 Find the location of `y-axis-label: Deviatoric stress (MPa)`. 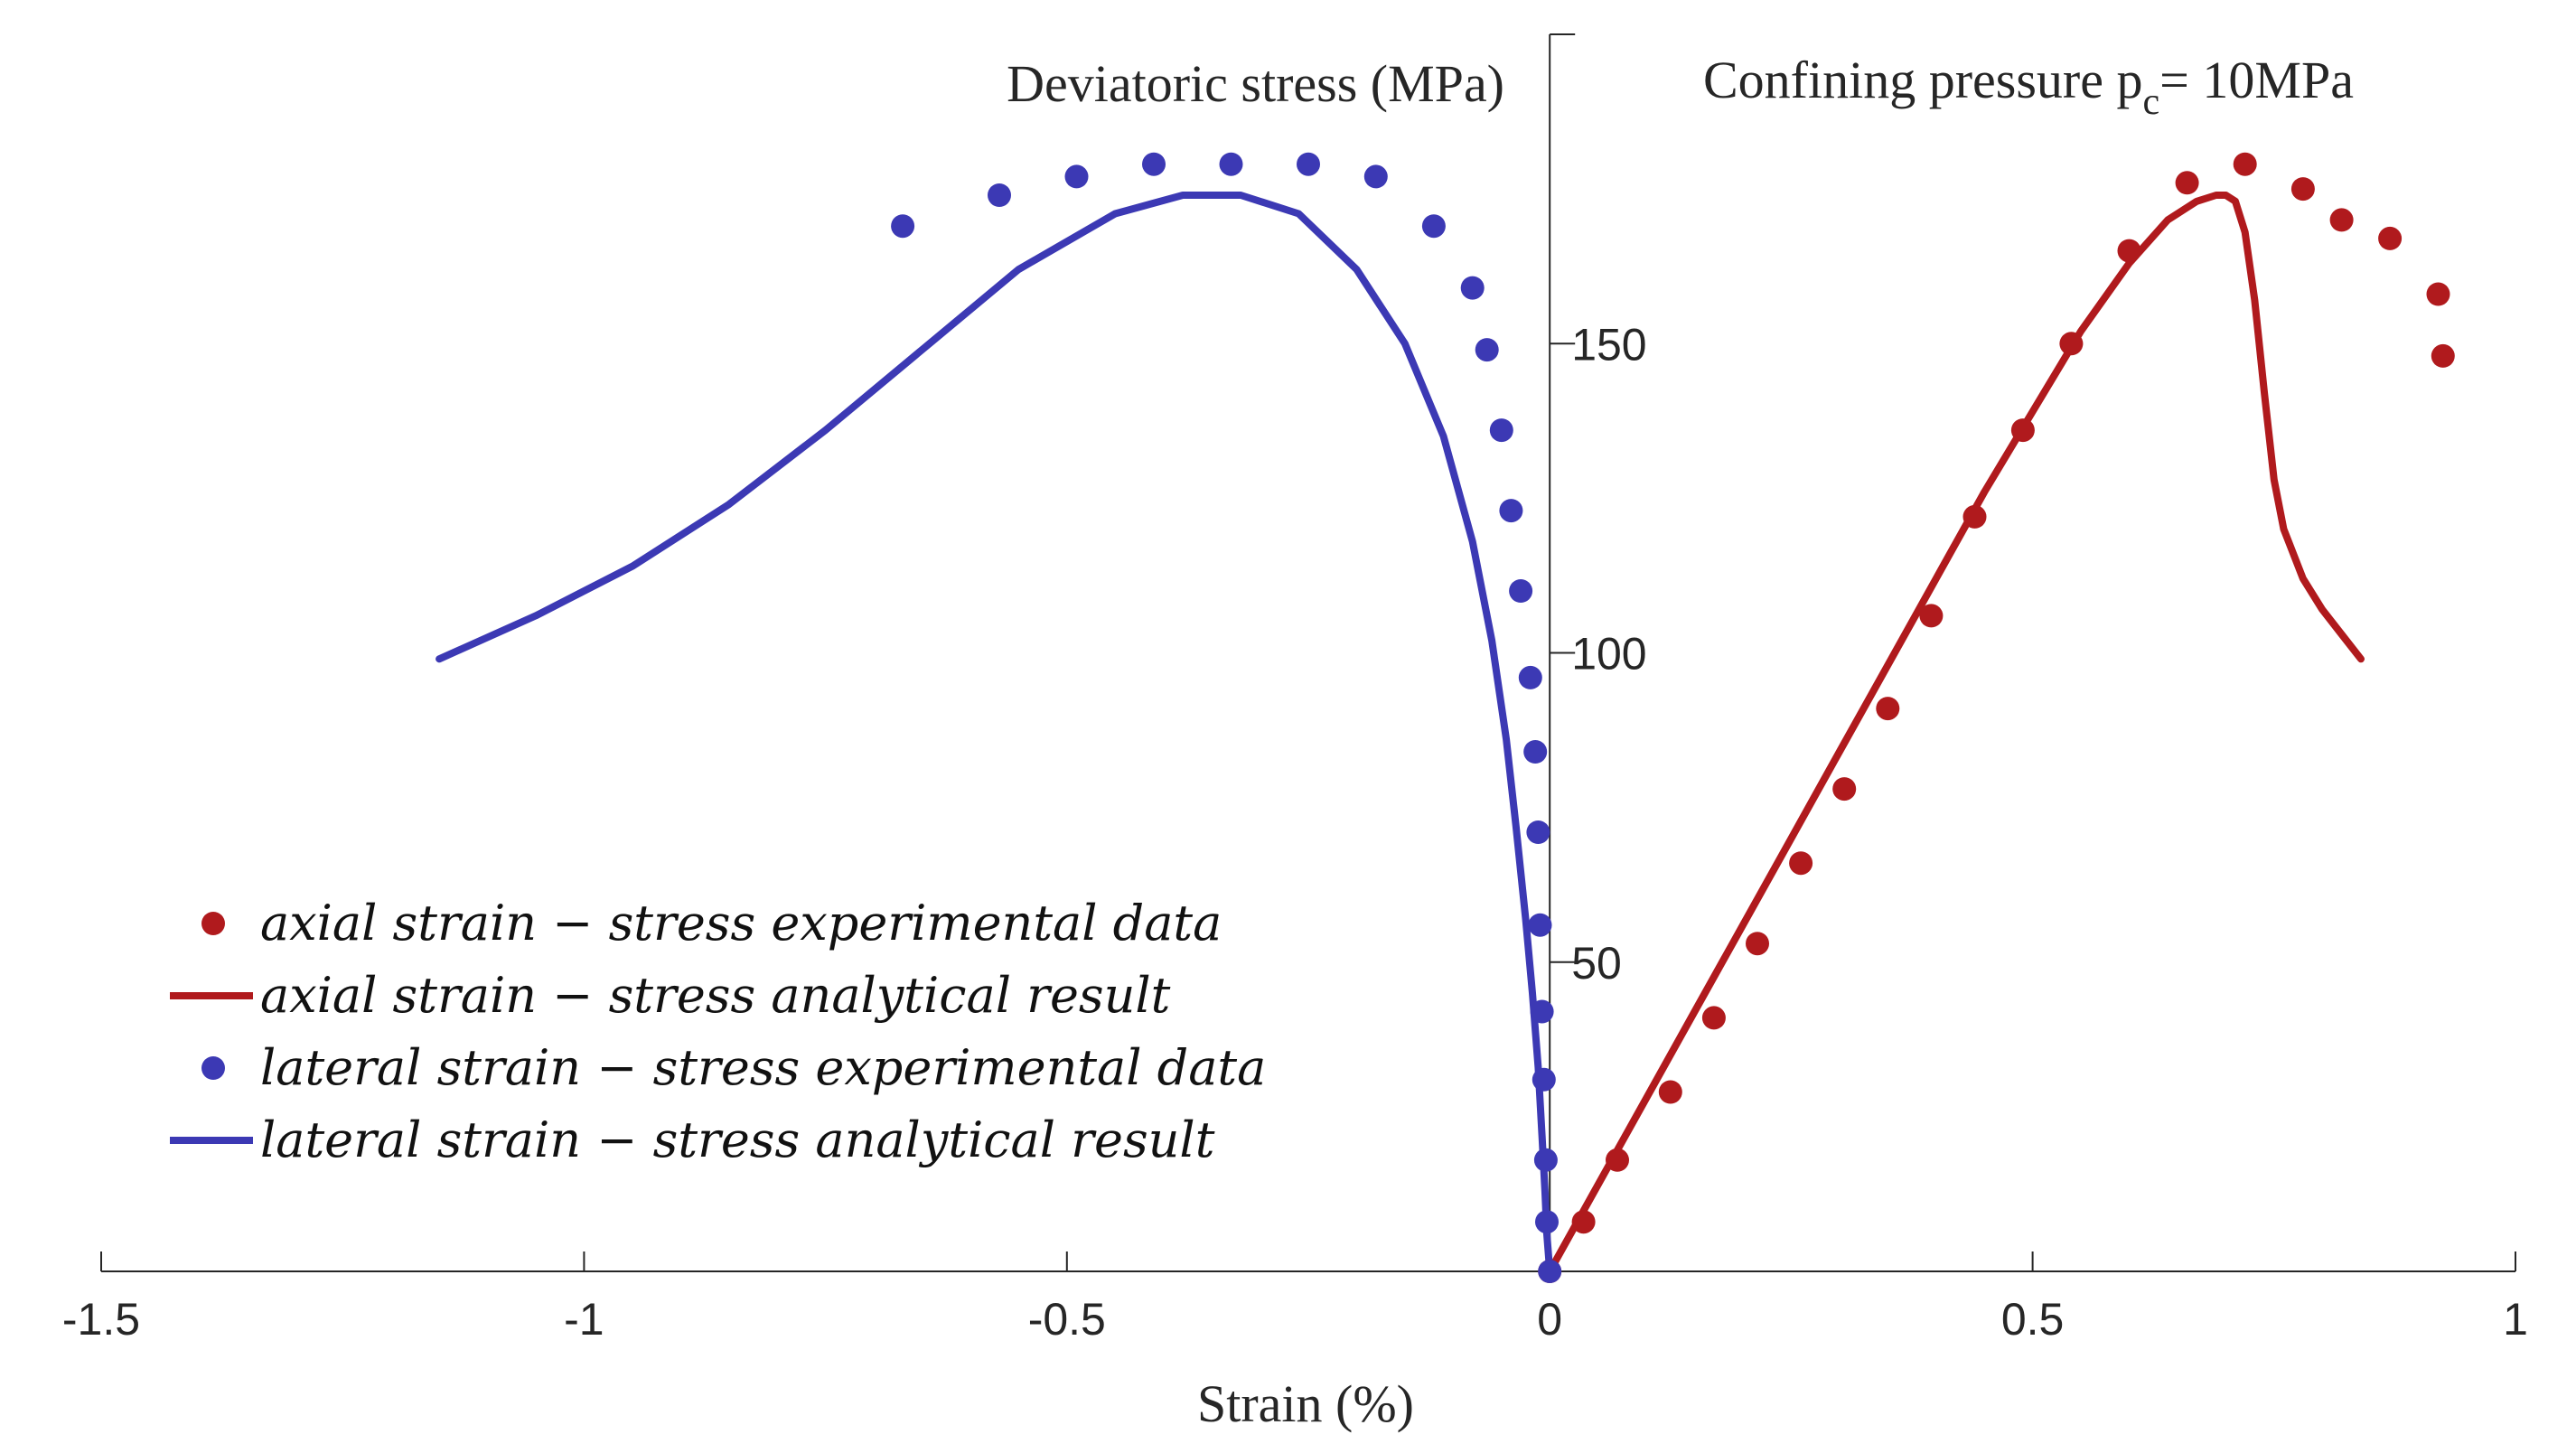

y-axis-label: Deviatoric stress (MPa) is located at coordinates (1255, 83).